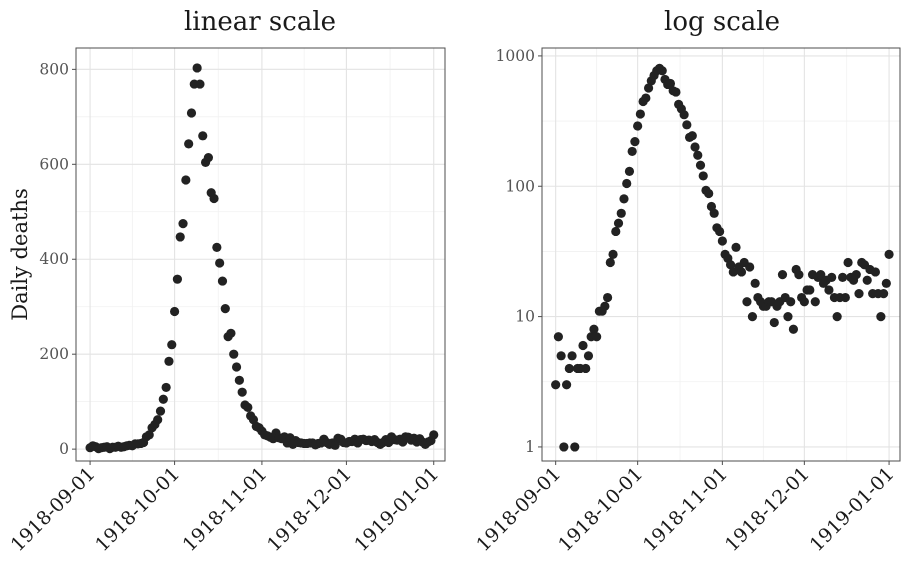  What do you see at coordinates (309, 509) in the screenshot?
I see `panel-1-x-tick-label: 1918-12-01` at bounding box center [309, 509].